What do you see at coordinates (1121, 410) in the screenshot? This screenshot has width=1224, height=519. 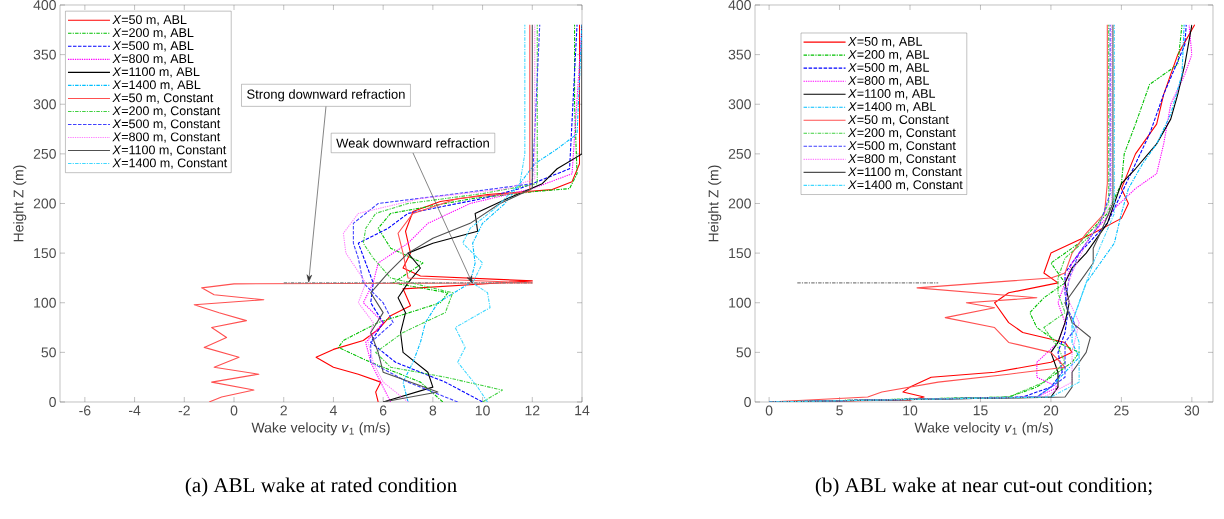 I see `x-tick-label: 25` at bounding box center [1121, 410].